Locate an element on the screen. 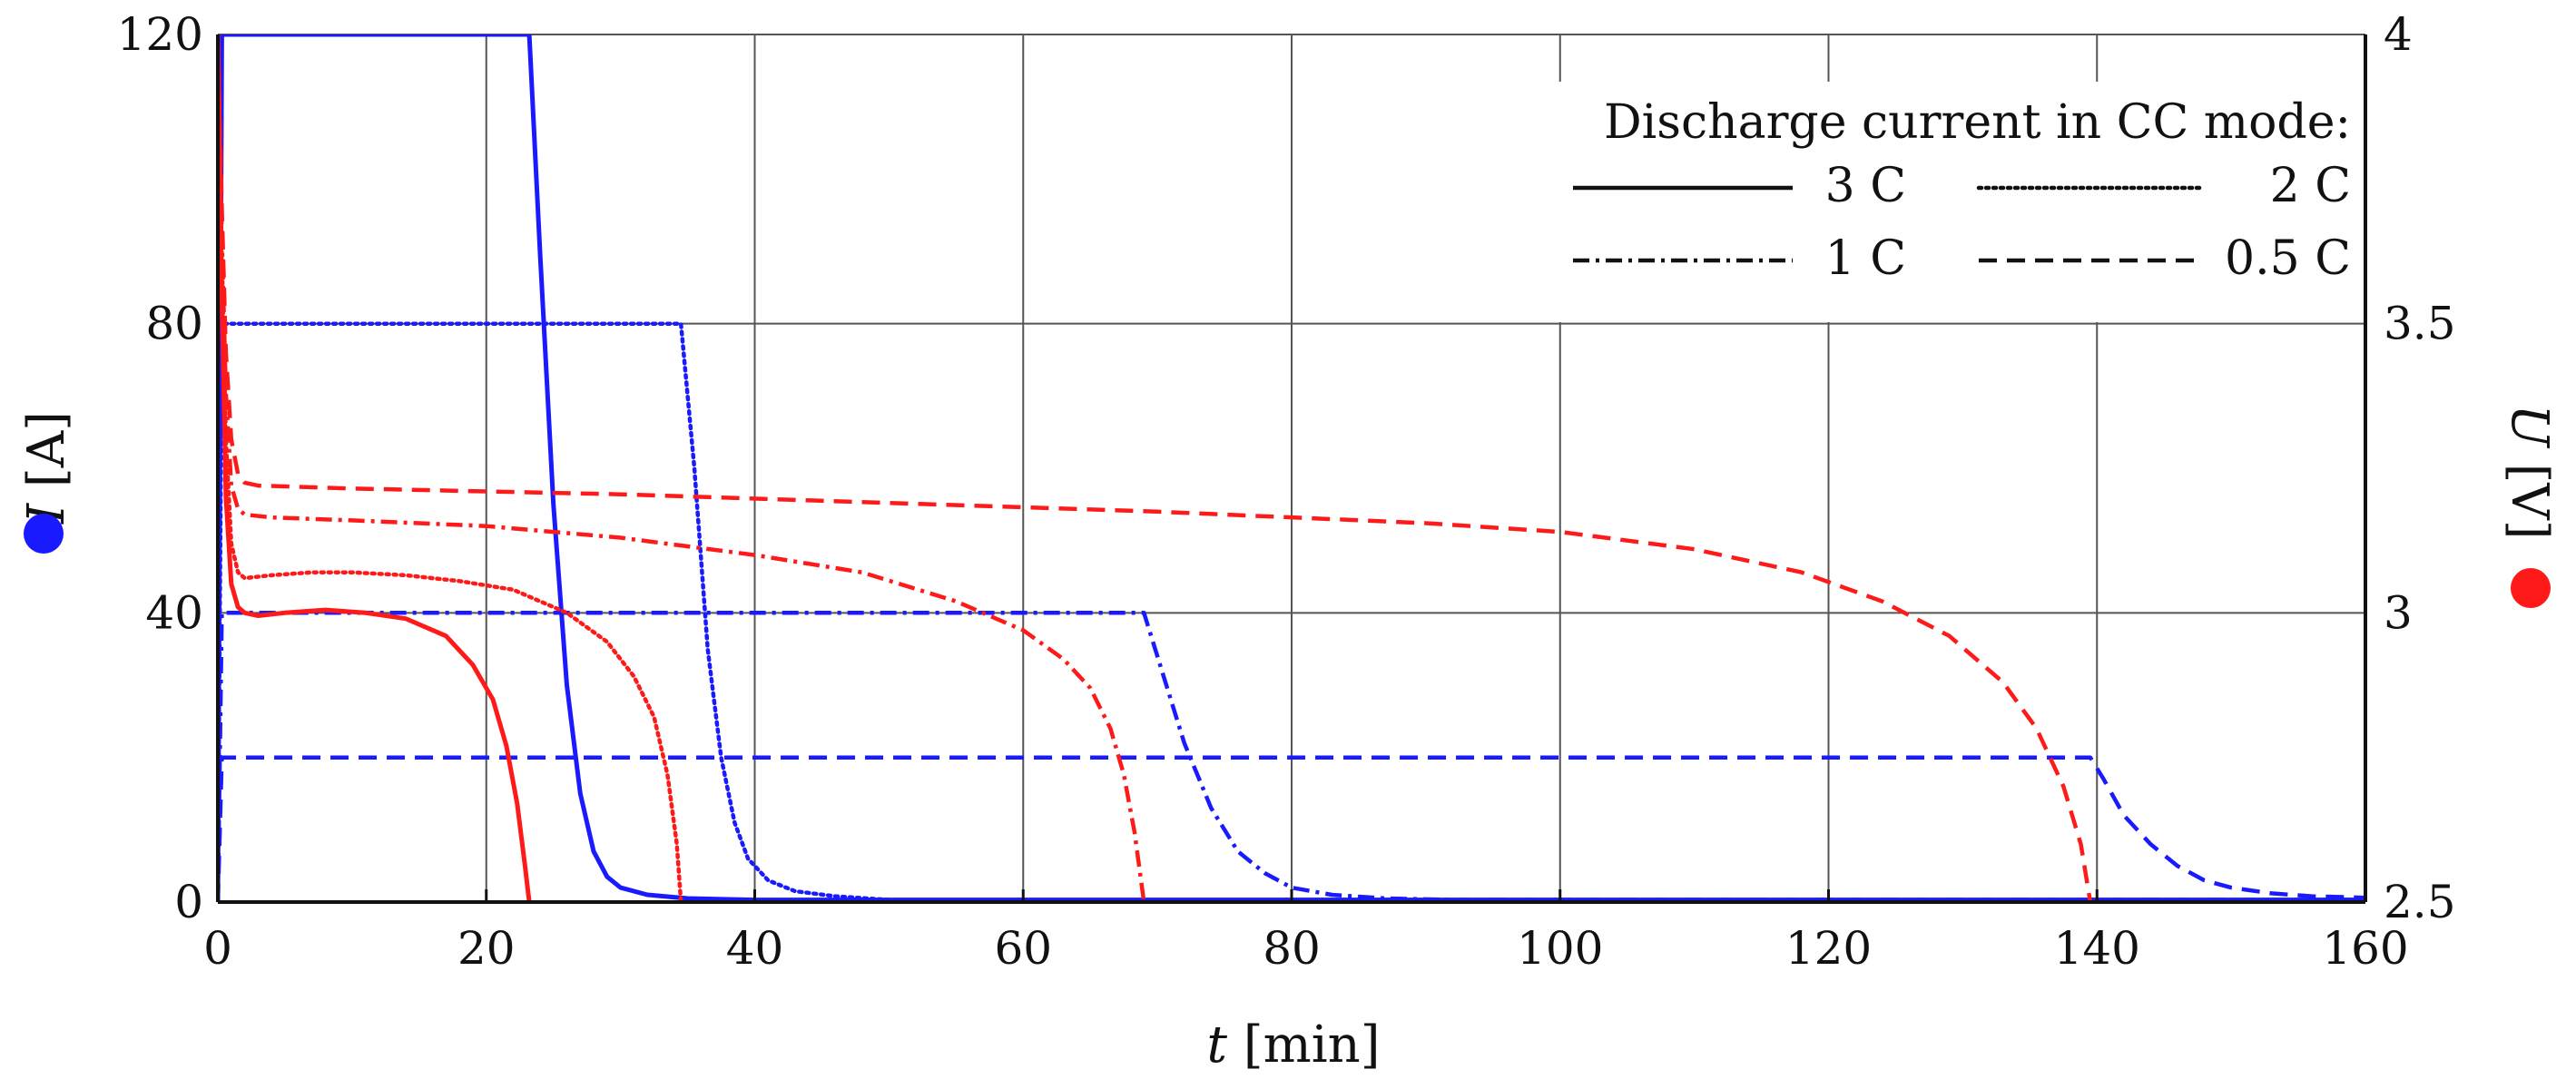  legend-box is located at coordinates (1908, 202).